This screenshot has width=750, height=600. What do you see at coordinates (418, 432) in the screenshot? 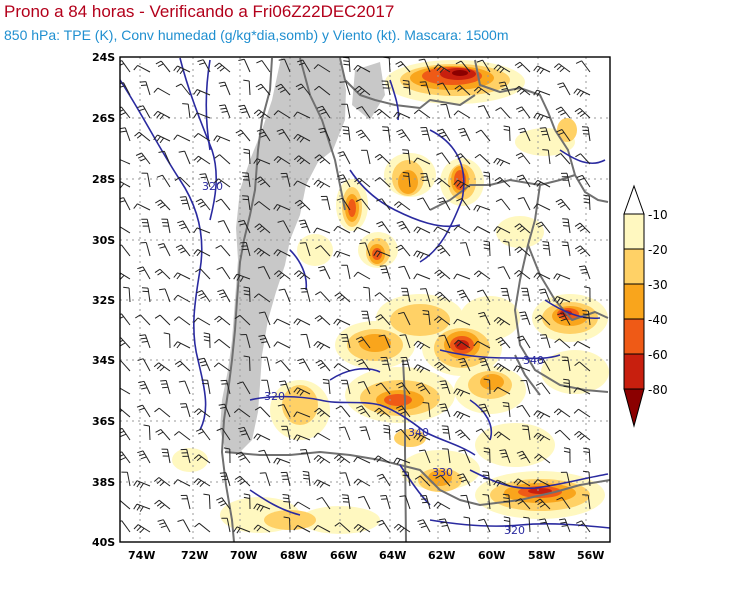
I see `contour-label: 340` at bounding box center [418, 432].